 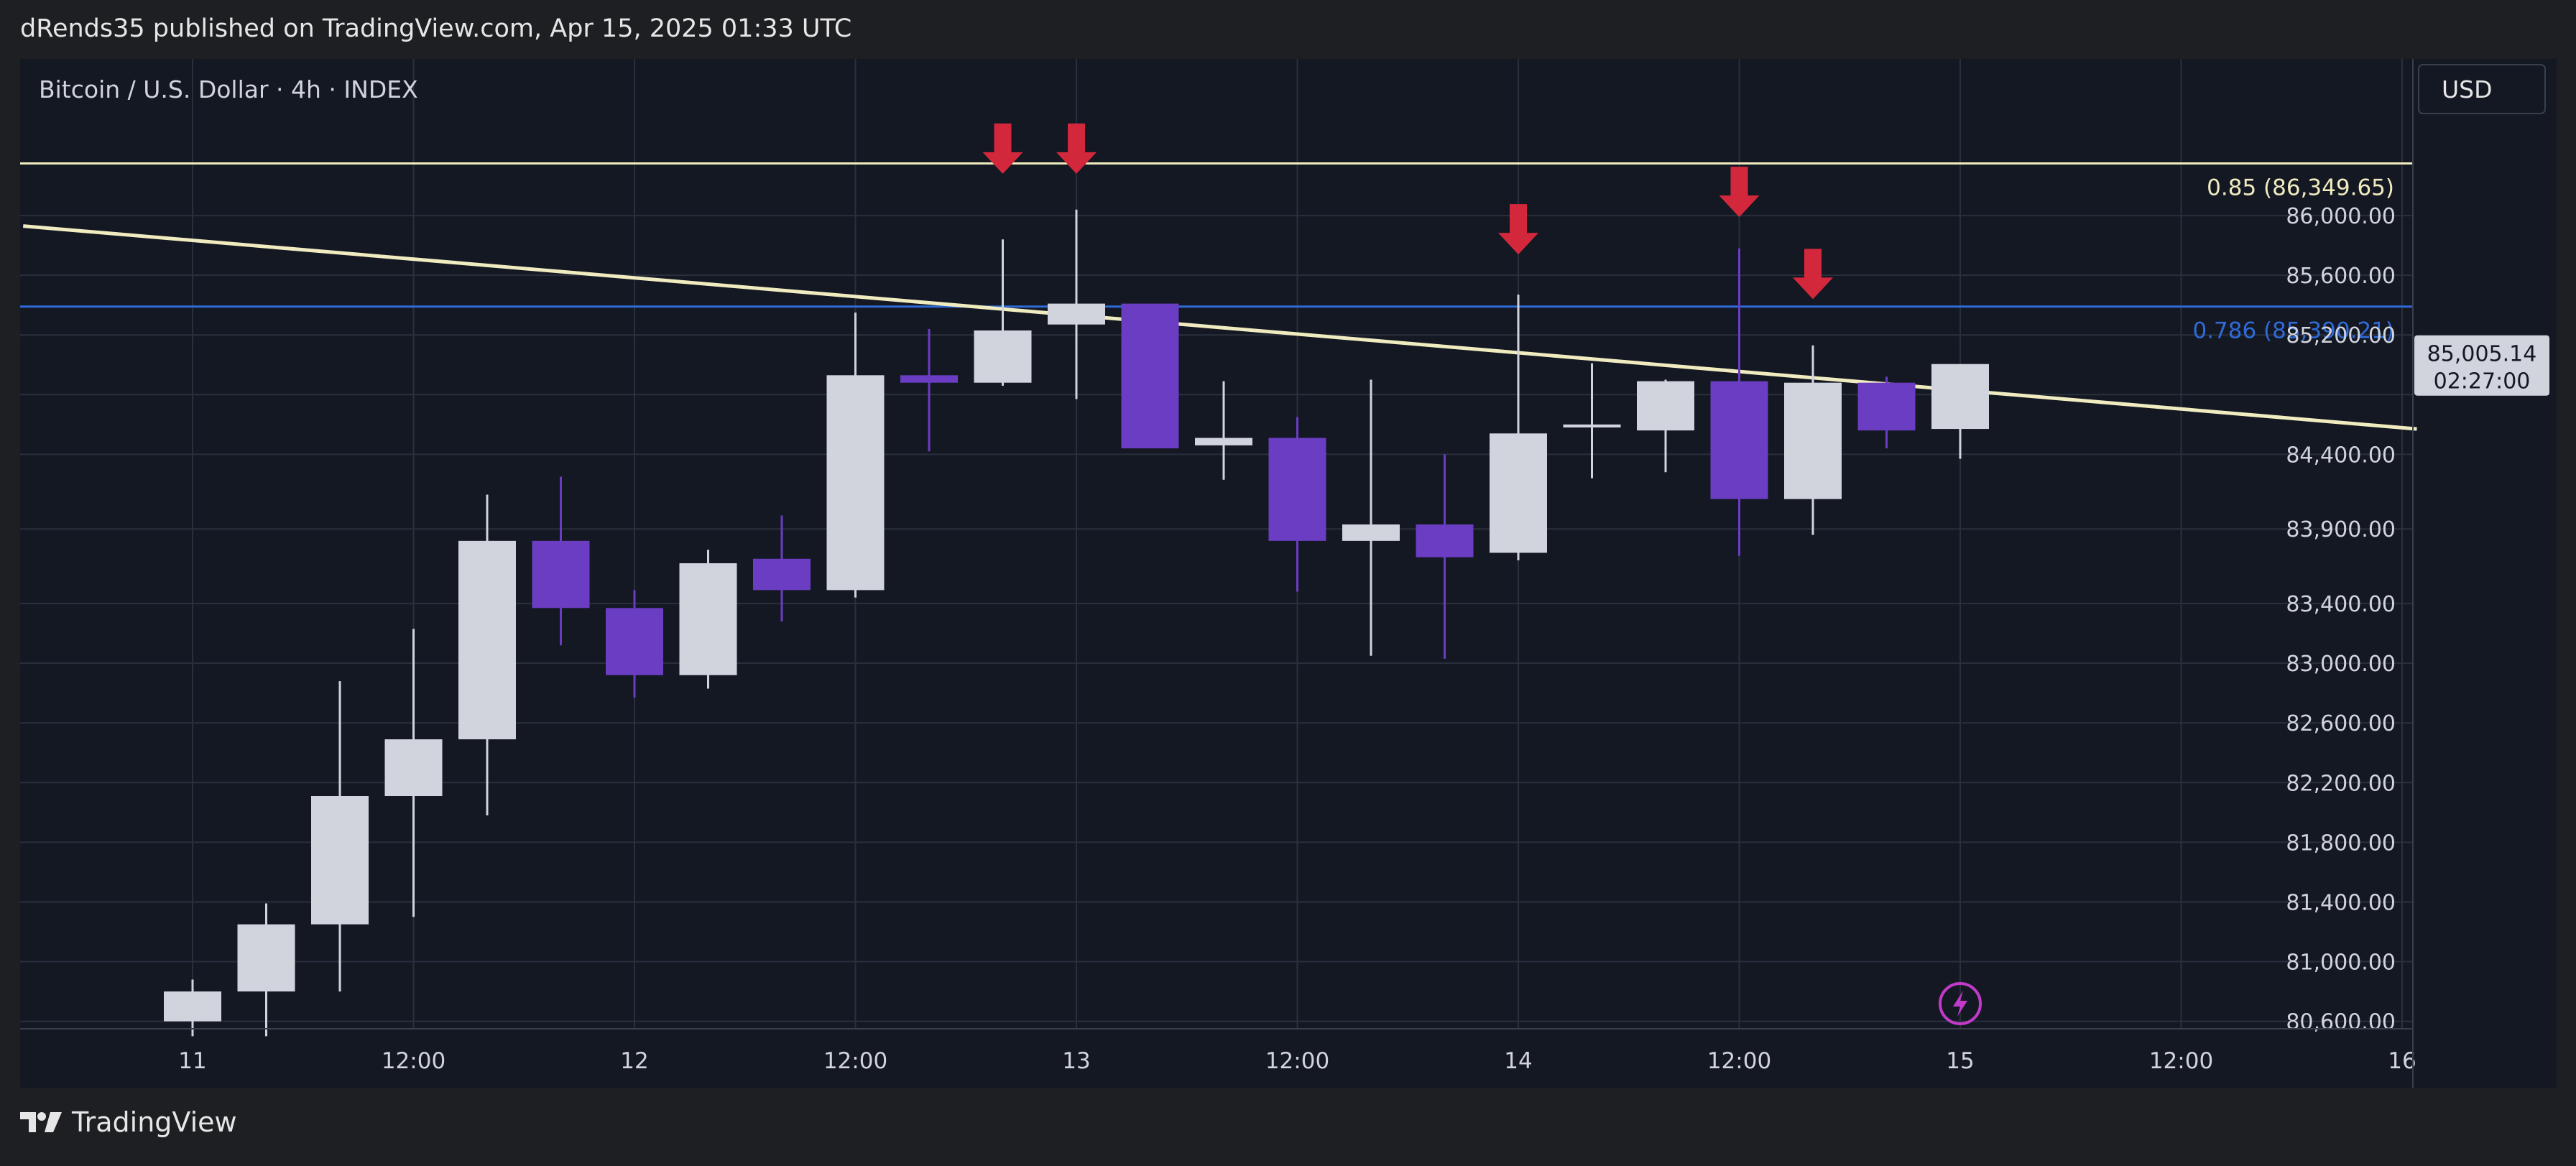 What do you see at coordinates (41, 1122) in the screenshot?
I see `tradingview-logo-icon` at bounding box center [41, 1122].